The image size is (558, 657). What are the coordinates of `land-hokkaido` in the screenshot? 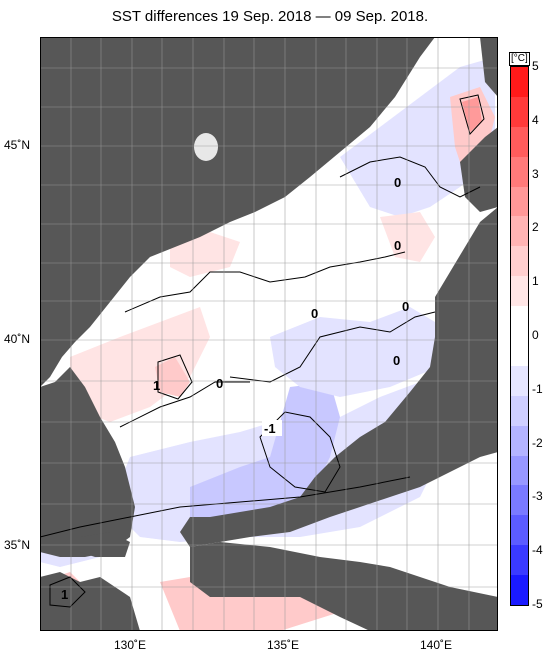 It's located at (479, 169).